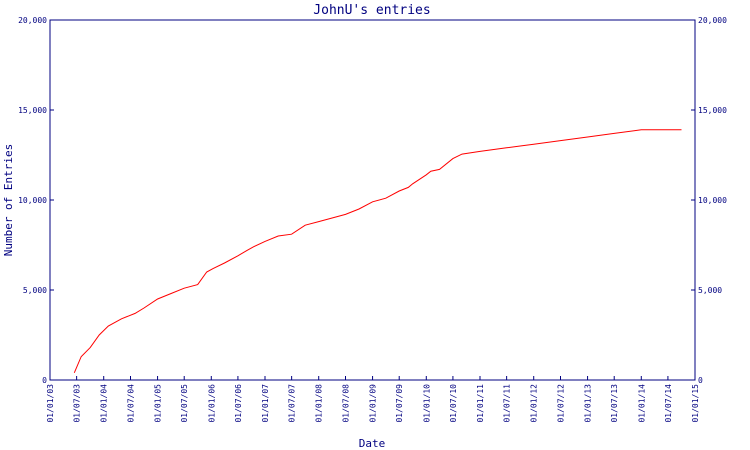  Describe the element at coordinates (44, 380) in the screenshot. I see `y-tick-label-left: 0` at that location.